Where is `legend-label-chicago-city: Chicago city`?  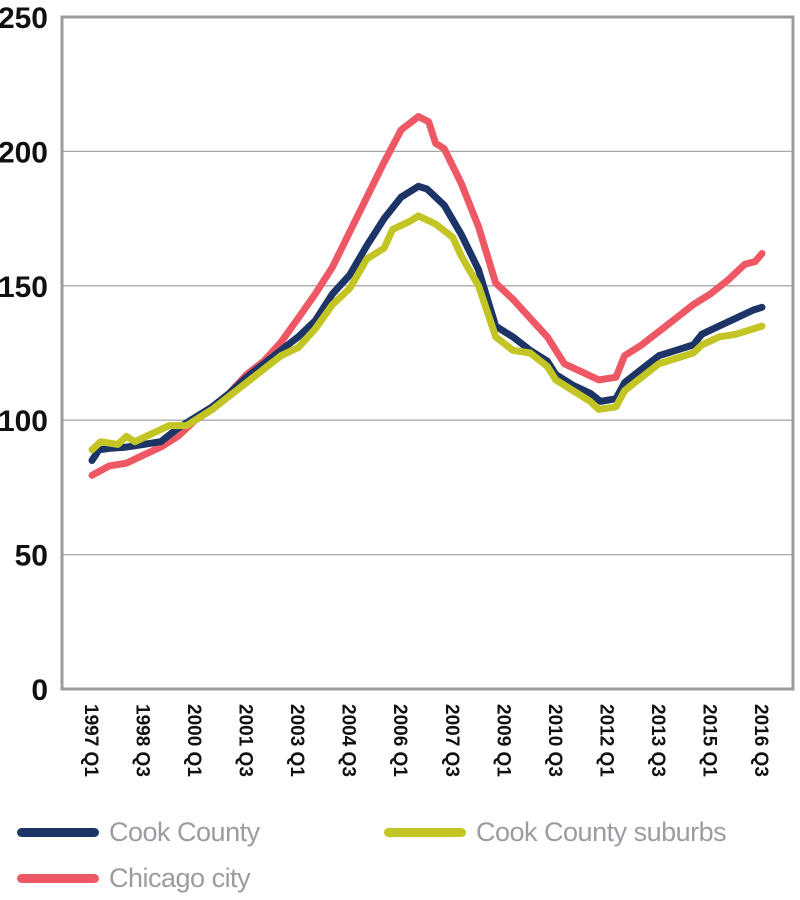 legend-label-chicago-city: Chicago city is located at coordinates (180, 878).